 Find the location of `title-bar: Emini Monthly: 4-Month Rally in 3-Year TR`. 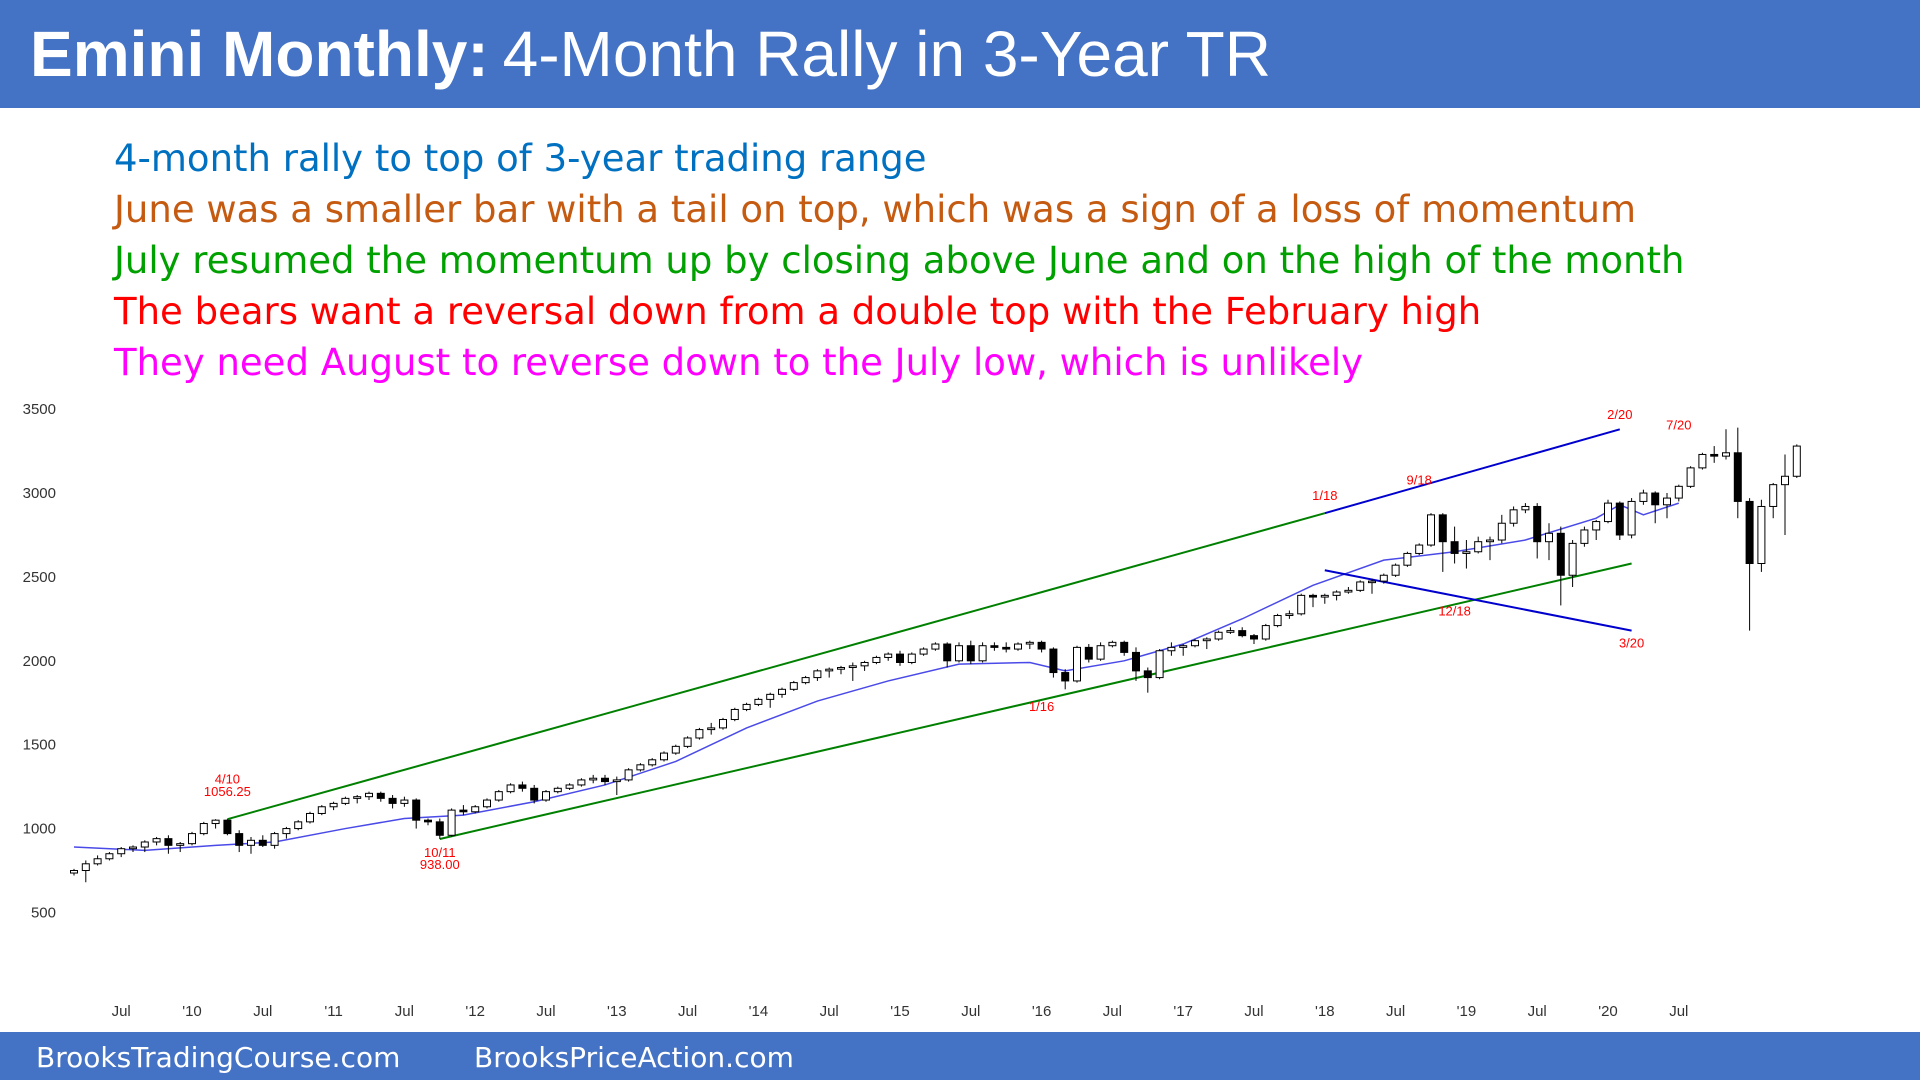

title-bar: Emini Monthly: 4-Month Rally in 3-Year TR is located at coordinates (960, 54).